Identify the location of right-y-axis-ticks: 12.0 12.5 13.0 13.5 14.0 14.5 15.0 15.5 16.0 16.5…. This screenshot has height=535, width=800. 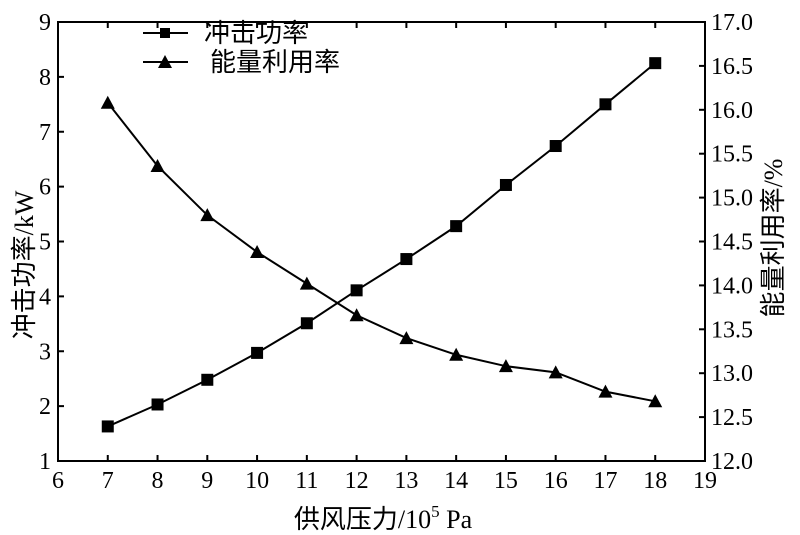
(726, 242).